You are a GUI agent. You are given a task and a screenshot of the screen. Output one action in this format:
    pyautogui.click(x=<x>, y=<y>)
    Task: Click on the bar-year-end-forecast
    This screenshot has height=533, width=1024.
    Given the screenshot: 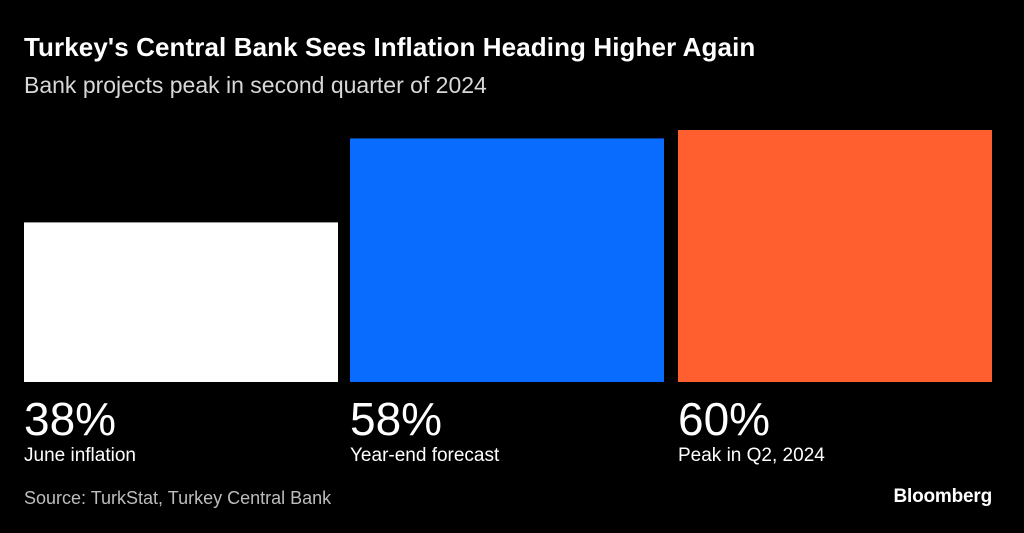 What is the action you would take?
    pyautogui.click(x=507, y=260)
    